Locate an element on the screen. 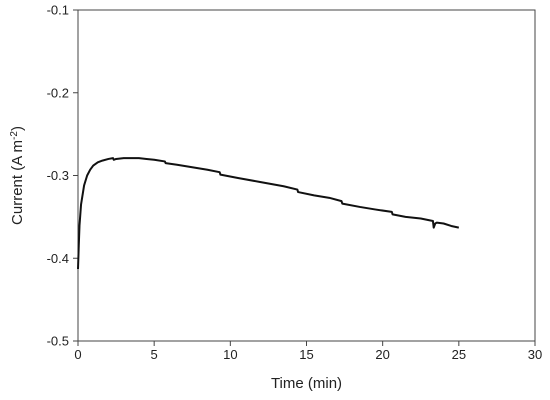 This screenshot has height=400, width=550. y-tick-label: -0.2 is located at coordinates (58, 92).